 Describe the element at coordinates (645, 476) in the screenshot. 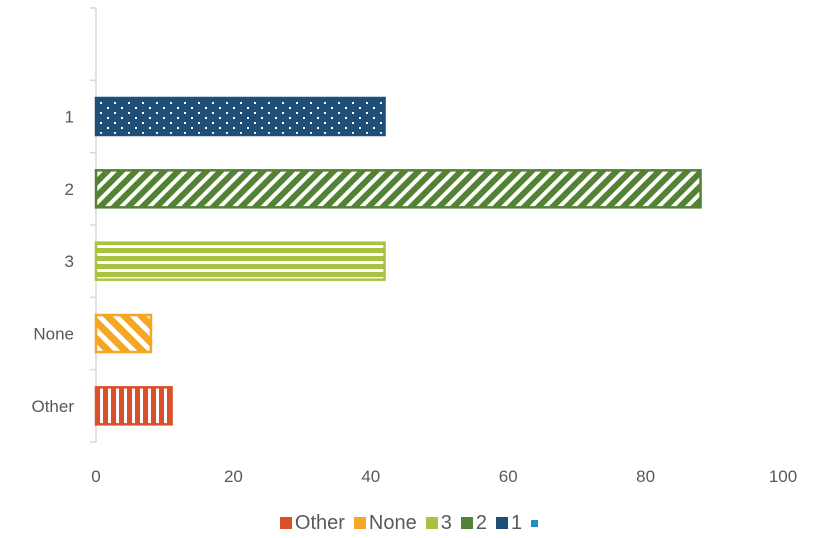

I see `x-tick-label: 80` at that location.